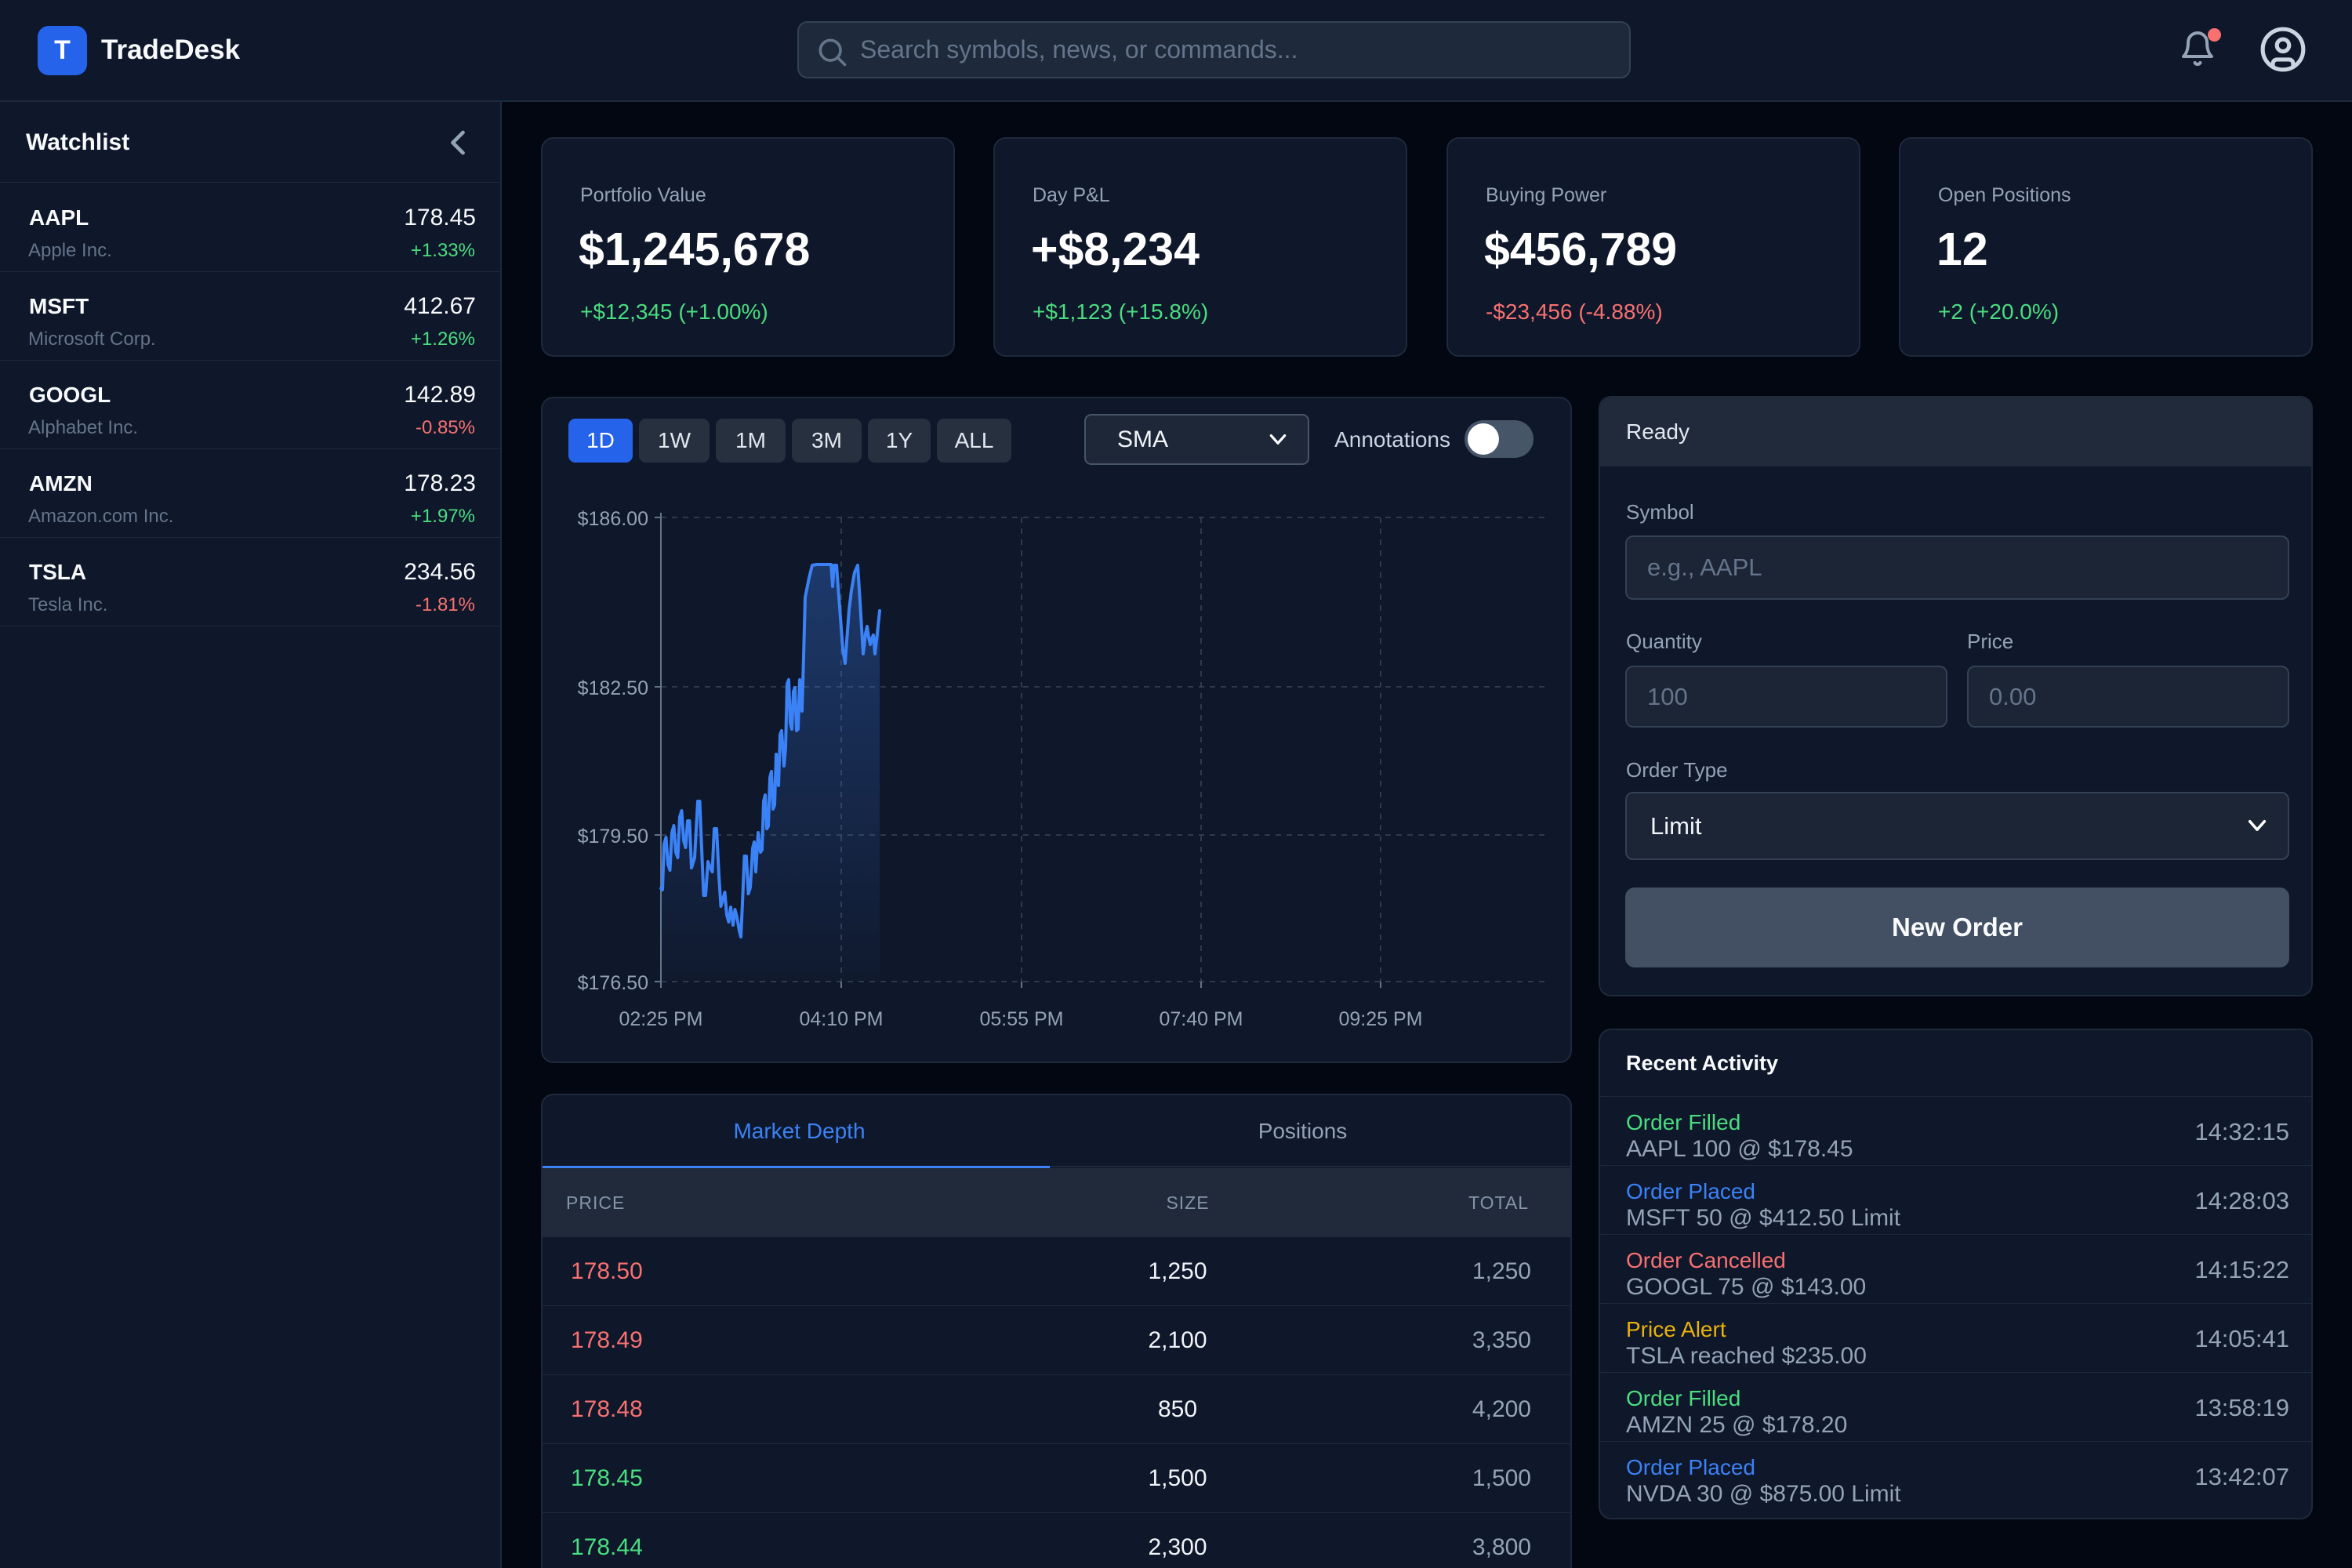 This screenshot has width=2352, height=1568. I want to click on svg-text: $176.50, so click(613, 983).